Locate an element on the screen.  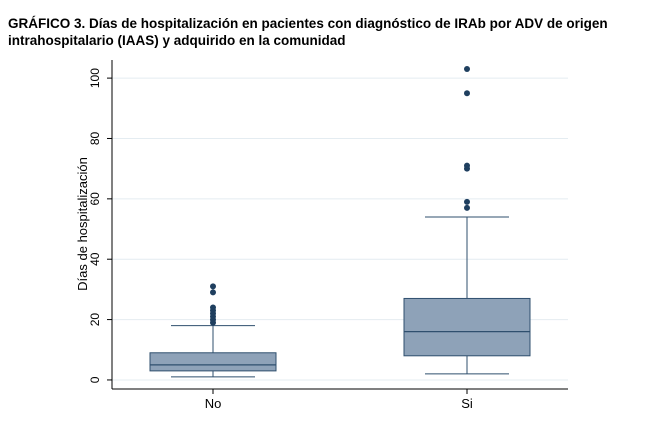
y-tick-label: 0 is located at coordinates (95, 379).